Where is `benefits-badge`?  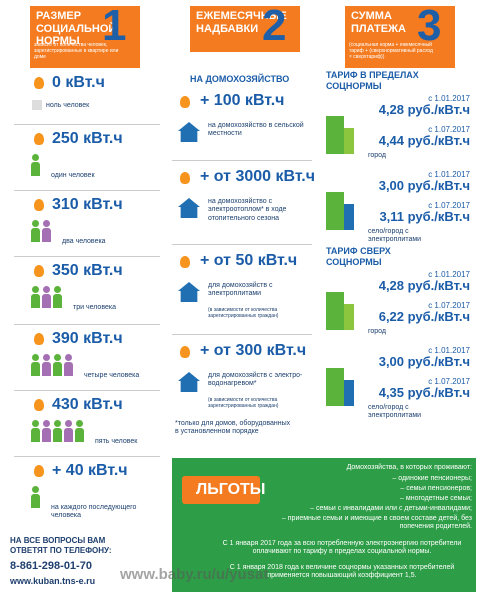 benefits-badge is located at coordinates (221, 490).